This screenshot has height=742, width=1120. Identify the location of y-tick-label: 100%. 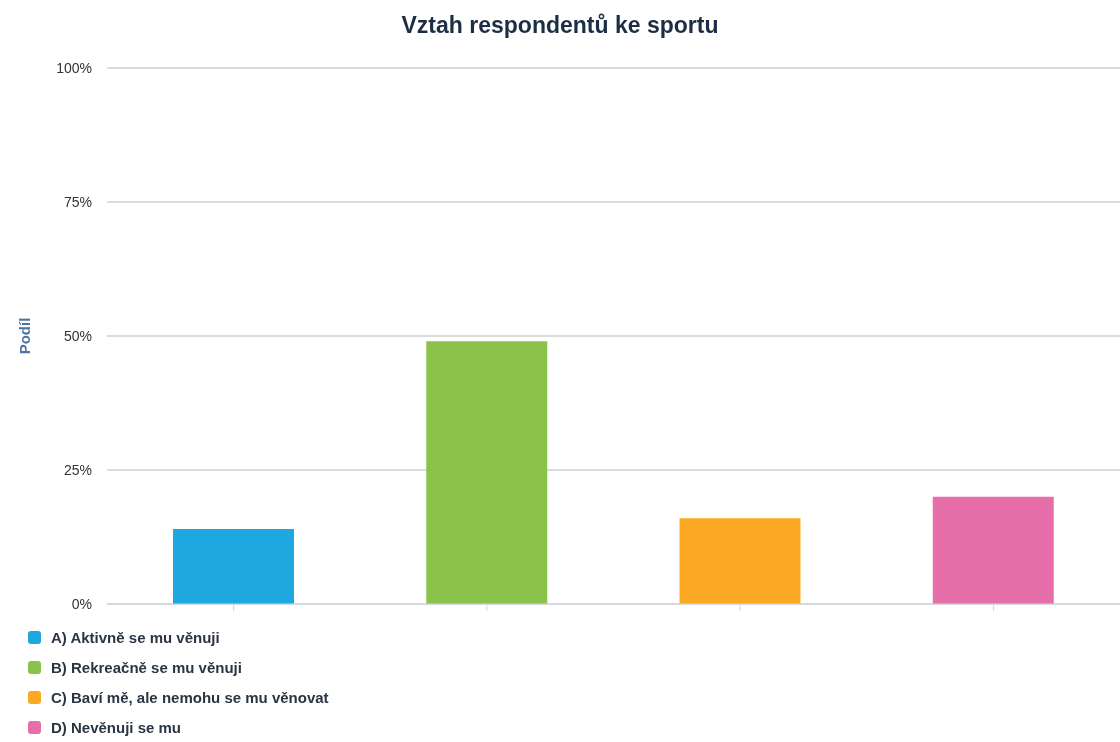
(74, 67).